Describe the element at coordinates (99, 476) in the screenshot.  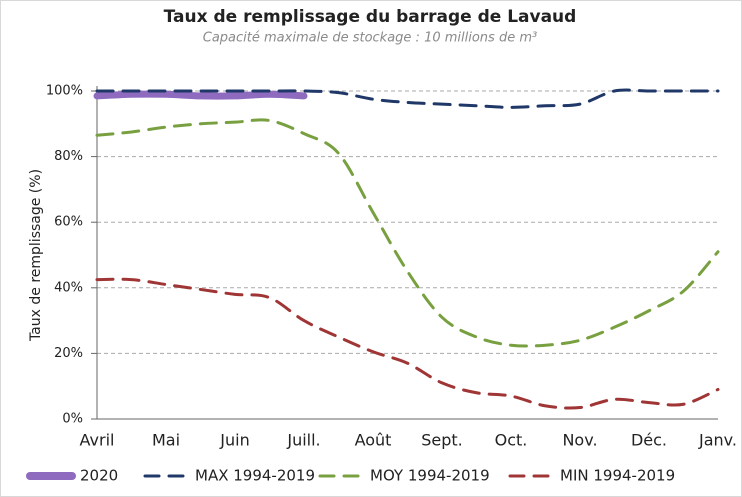
I see `legend-label: 2020` at that location.